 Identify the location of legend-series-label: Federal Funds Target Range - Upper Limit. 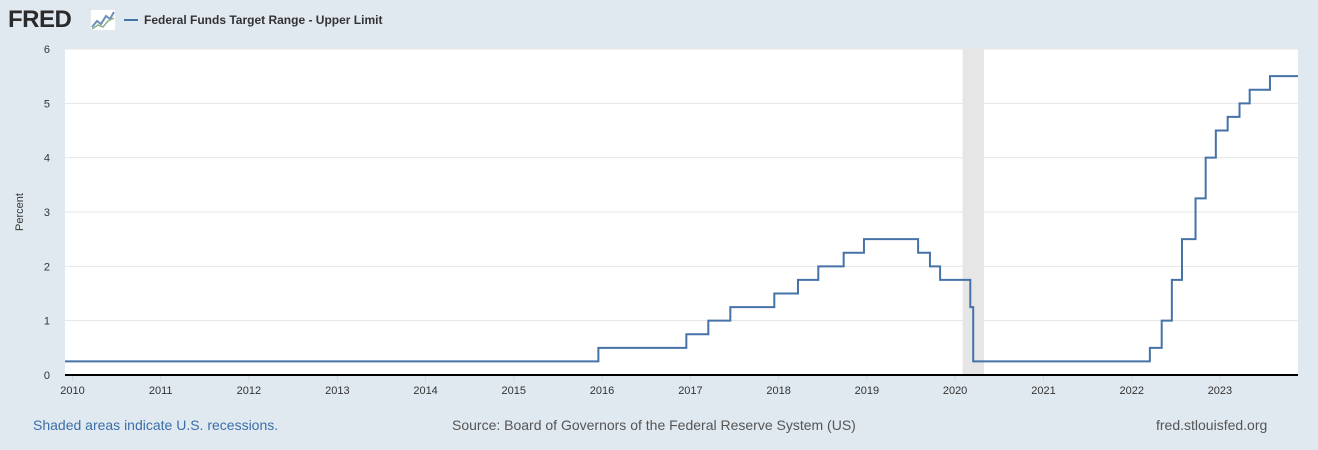
(263, 20).